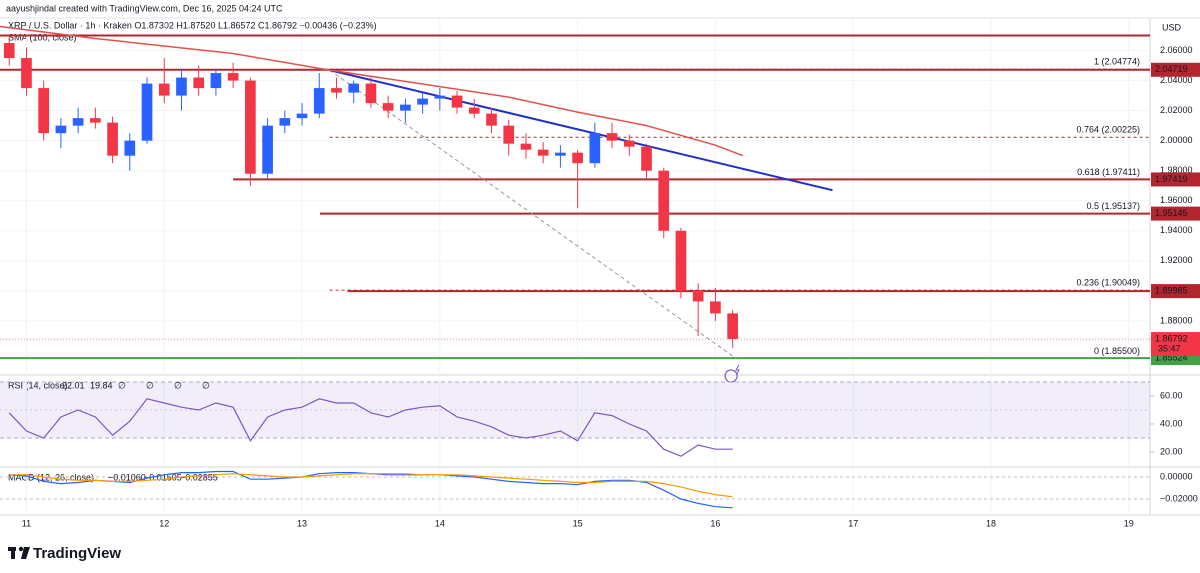 Image resolution: width=1200 pixels, height=573 pixels. I want to click on x-tick-label: 12, so click(164, 523).